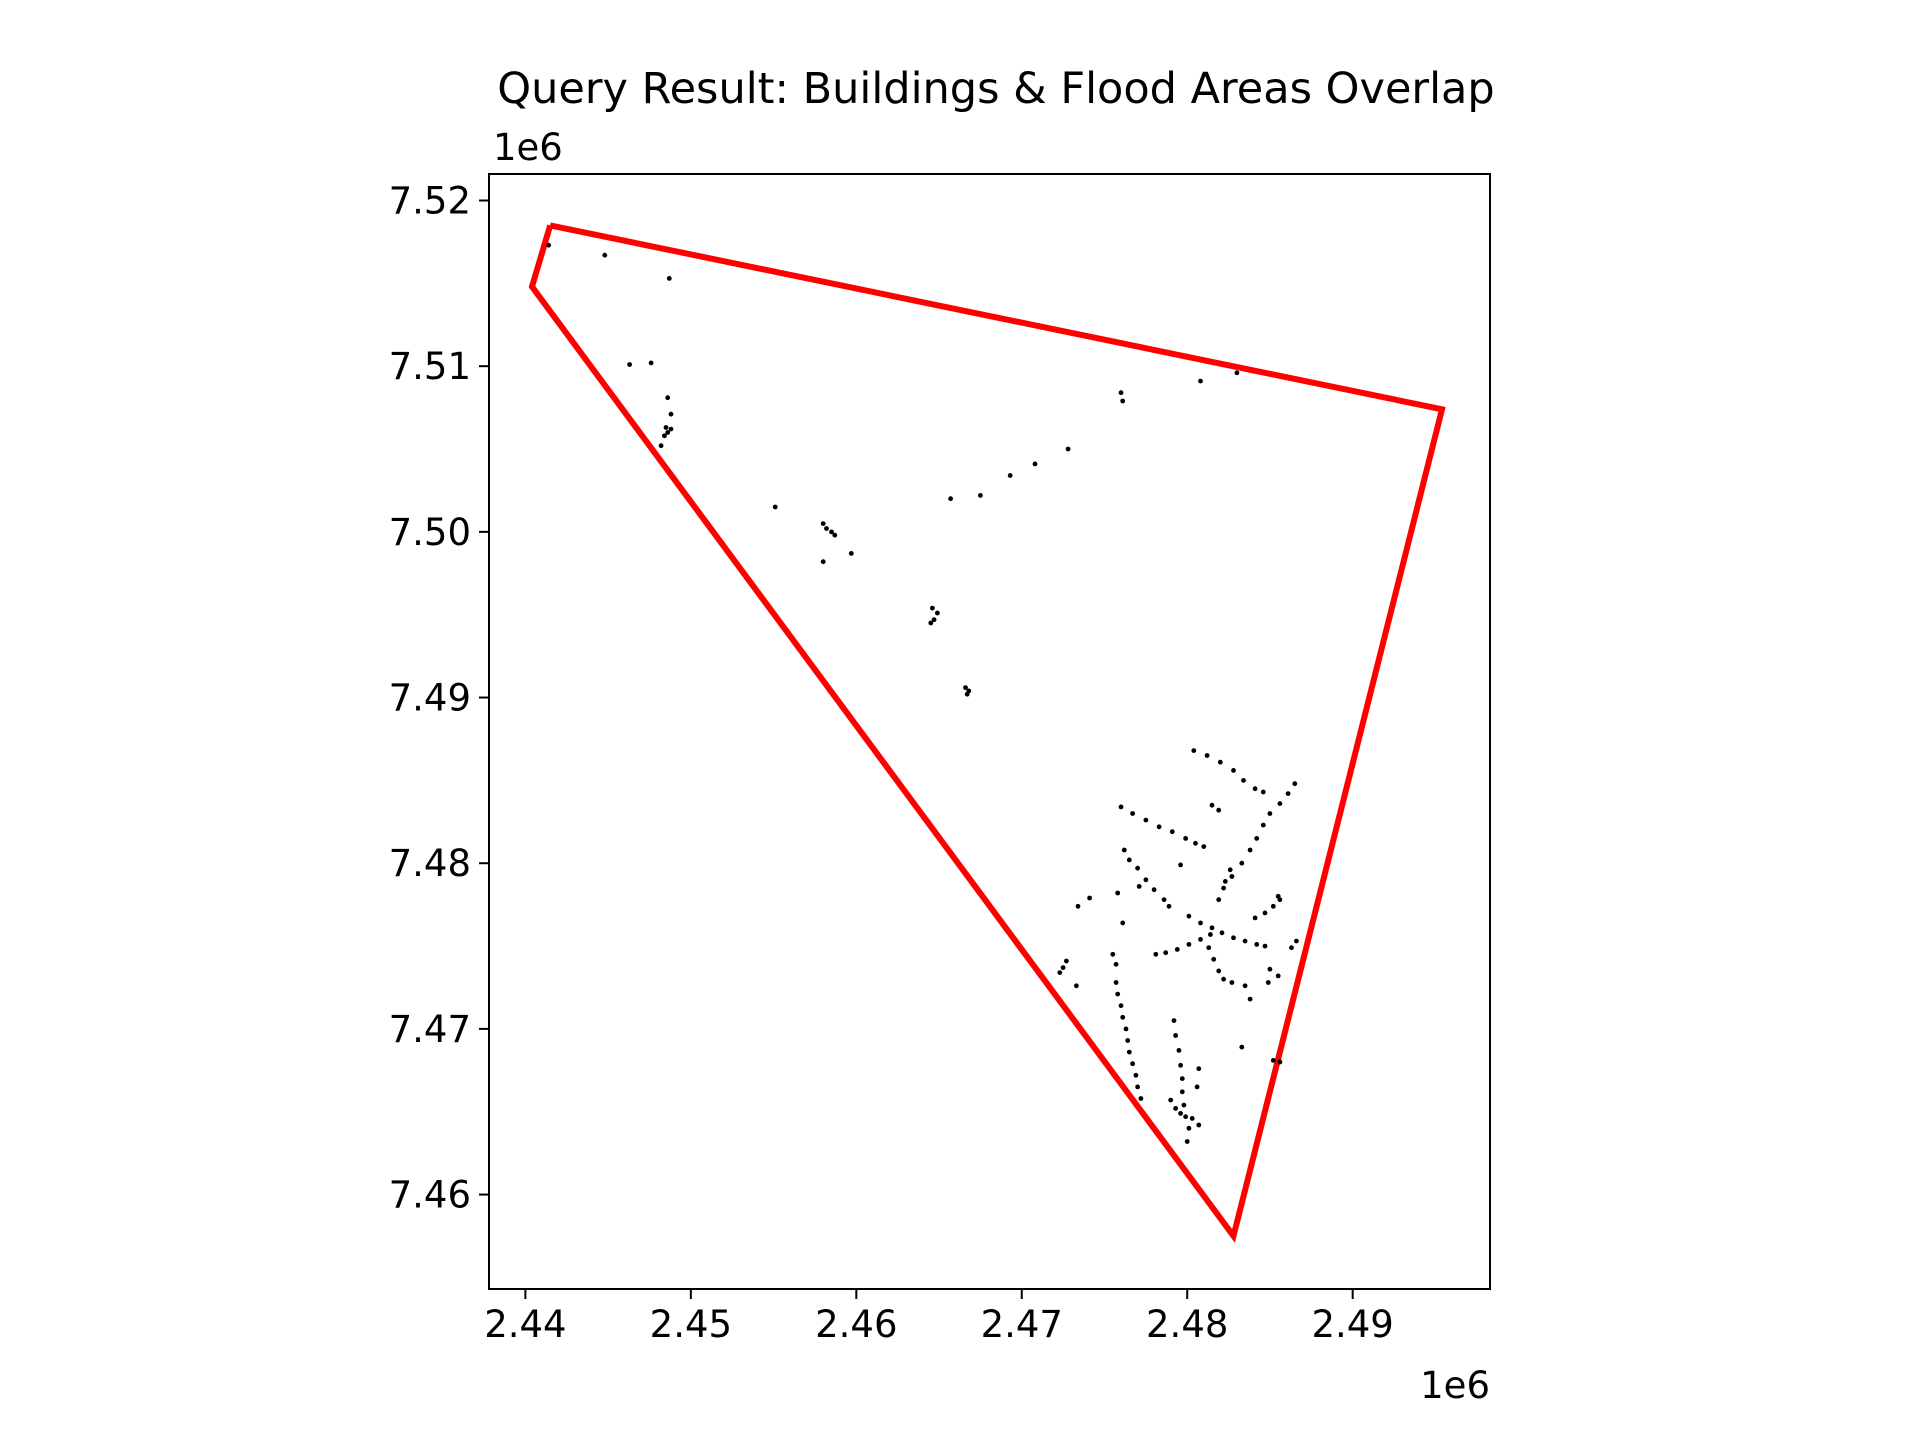 The image size is (1920, 1440). Describe the element at coordinates (1022, 1324) in the screenshot. I see `x-tick-label: 2.47` at that location.